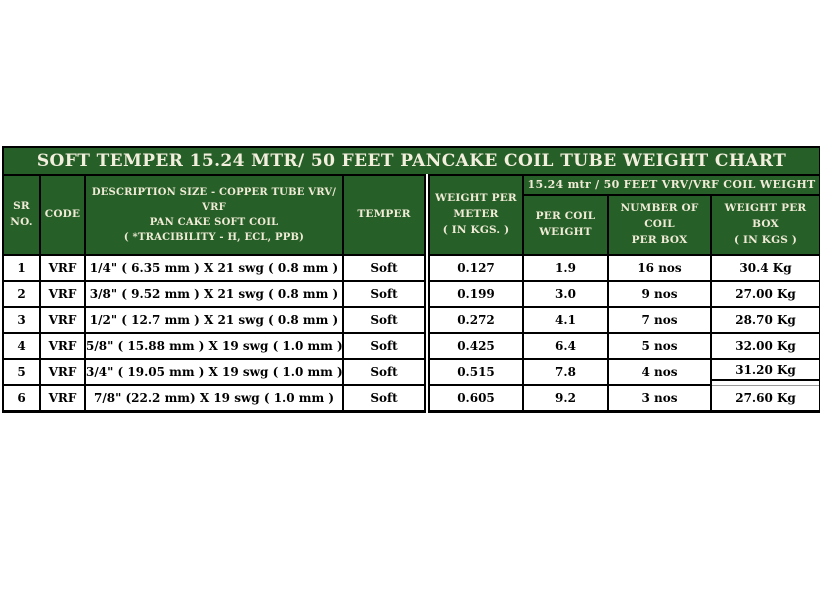  I want to click on header-cell-per-coil-weight: PER COIL WEIGHT, so click(565, 225).